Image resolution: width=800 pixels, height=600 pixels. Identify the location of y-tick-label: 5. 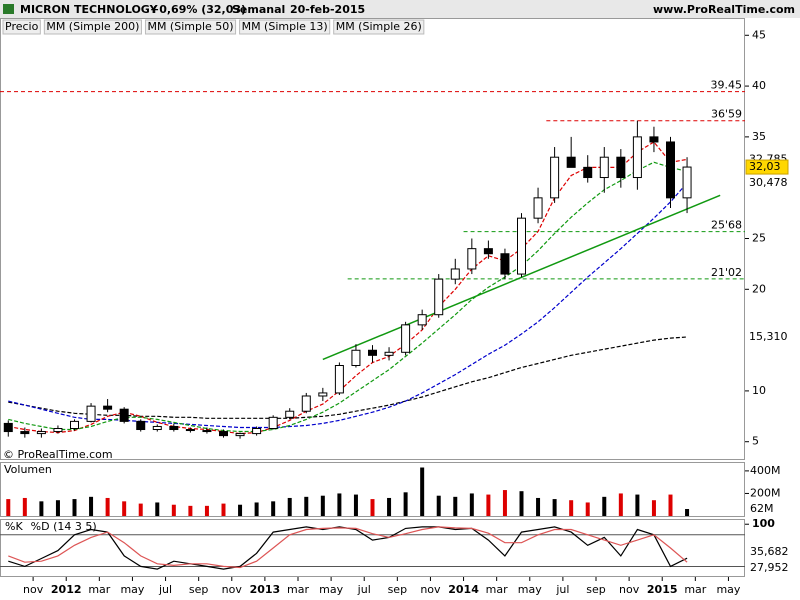
(755, 441).